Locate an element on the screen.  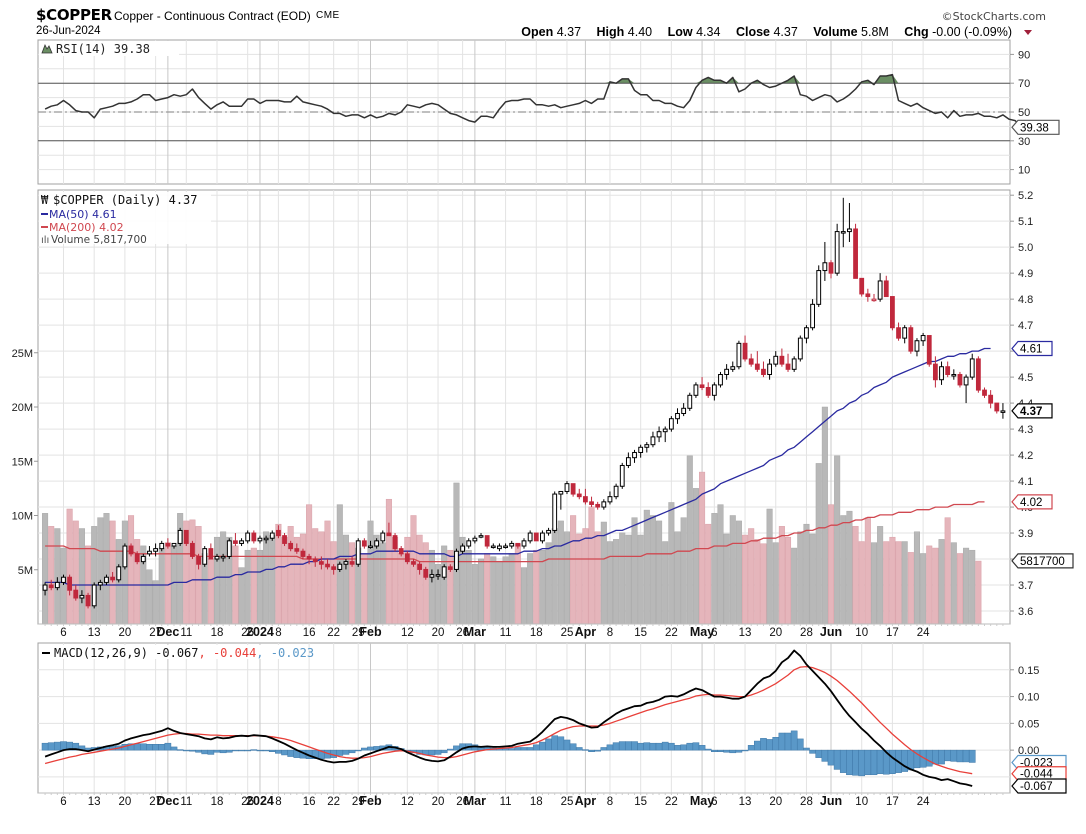
y-tick-label: 4.3 is located at coordinates (1025, 430).